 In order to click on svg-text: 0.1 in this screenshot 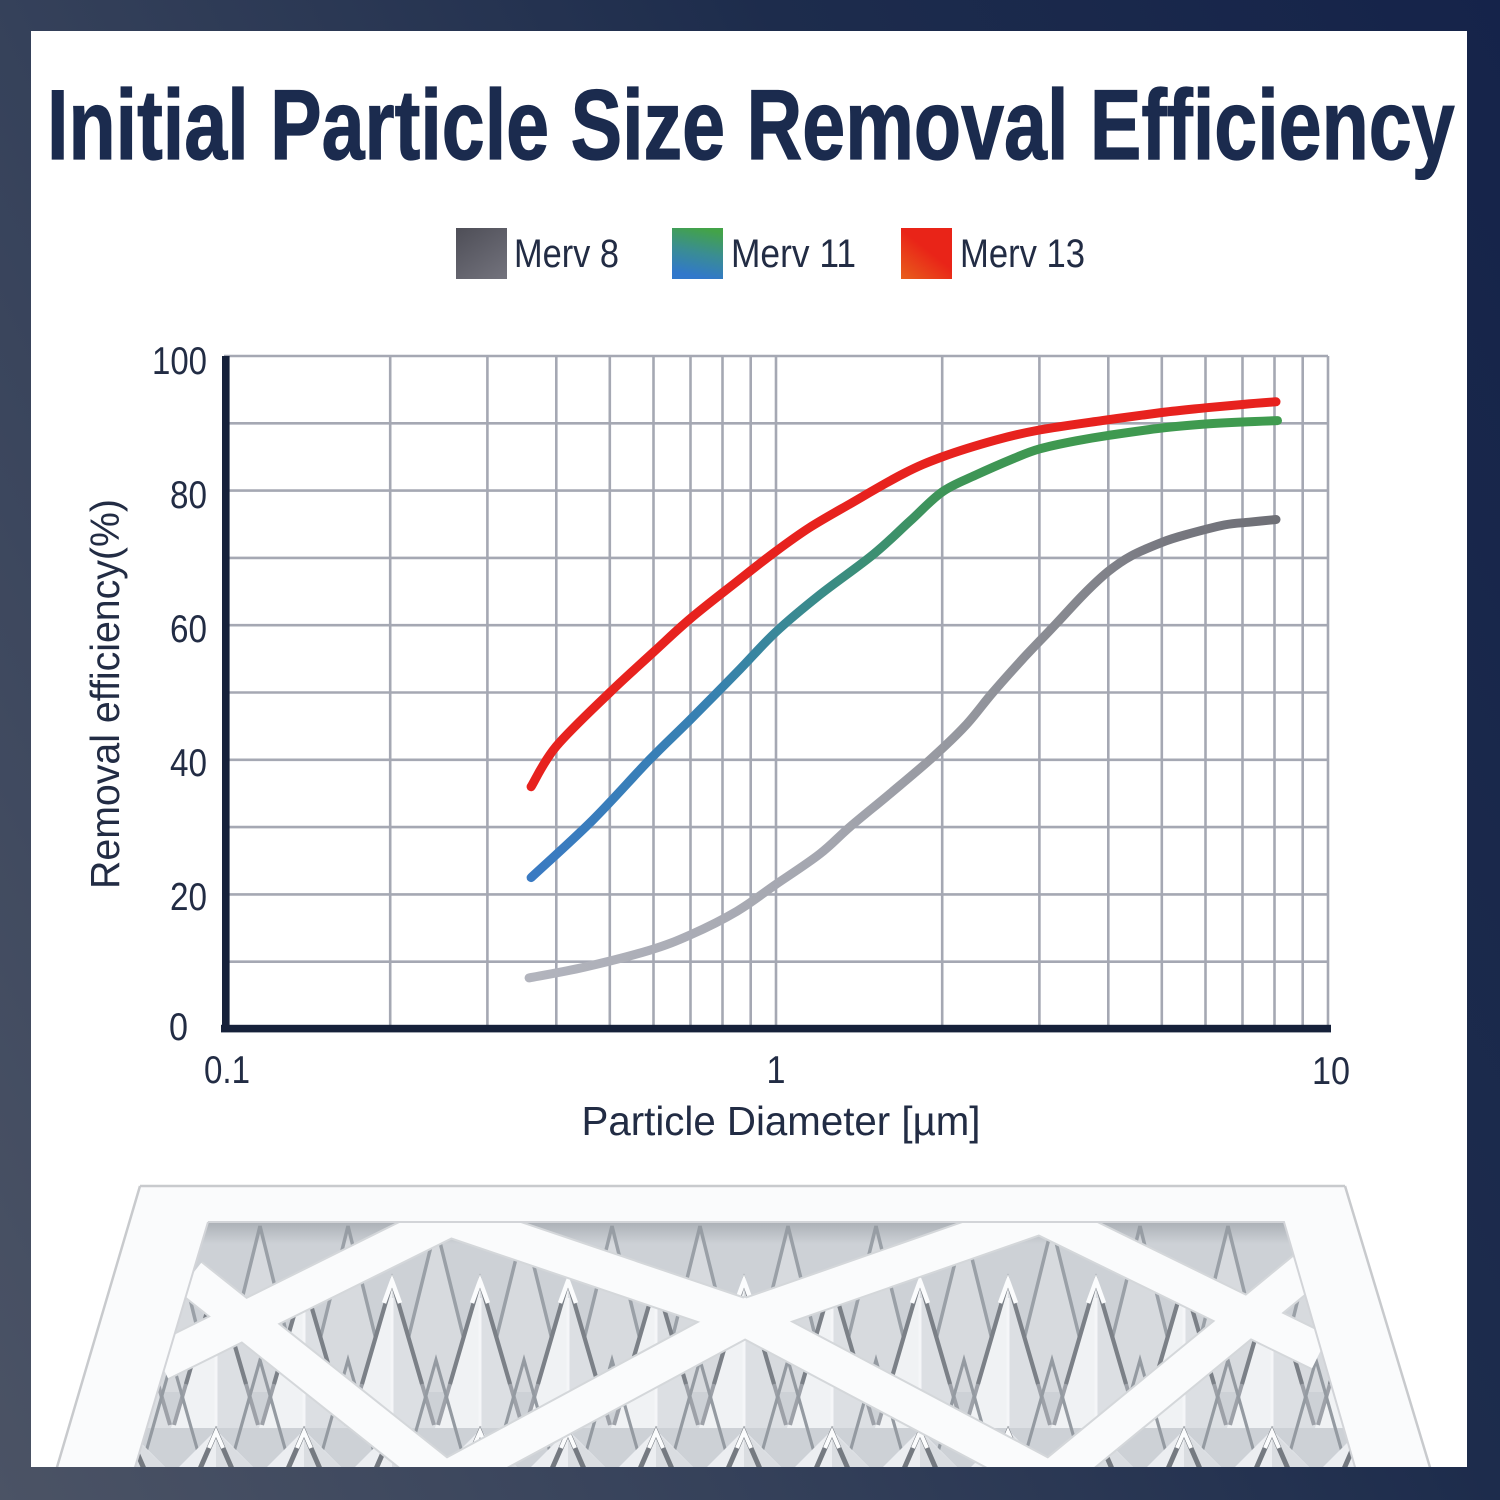, I will do `click(227, 1070)`.